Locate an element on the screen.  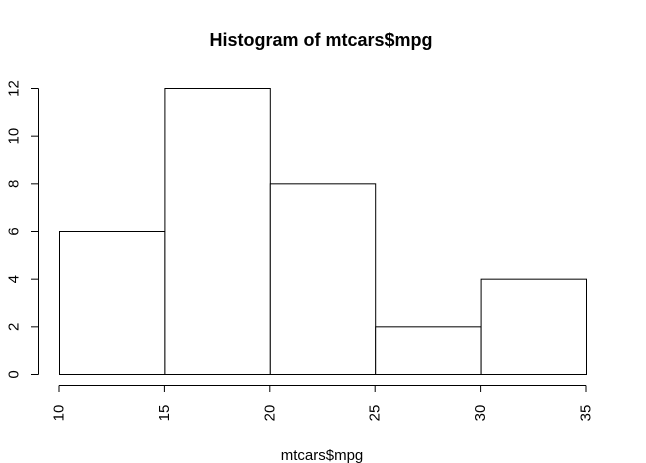
x-tick-label: 10 is located at coordinates (59, 413).